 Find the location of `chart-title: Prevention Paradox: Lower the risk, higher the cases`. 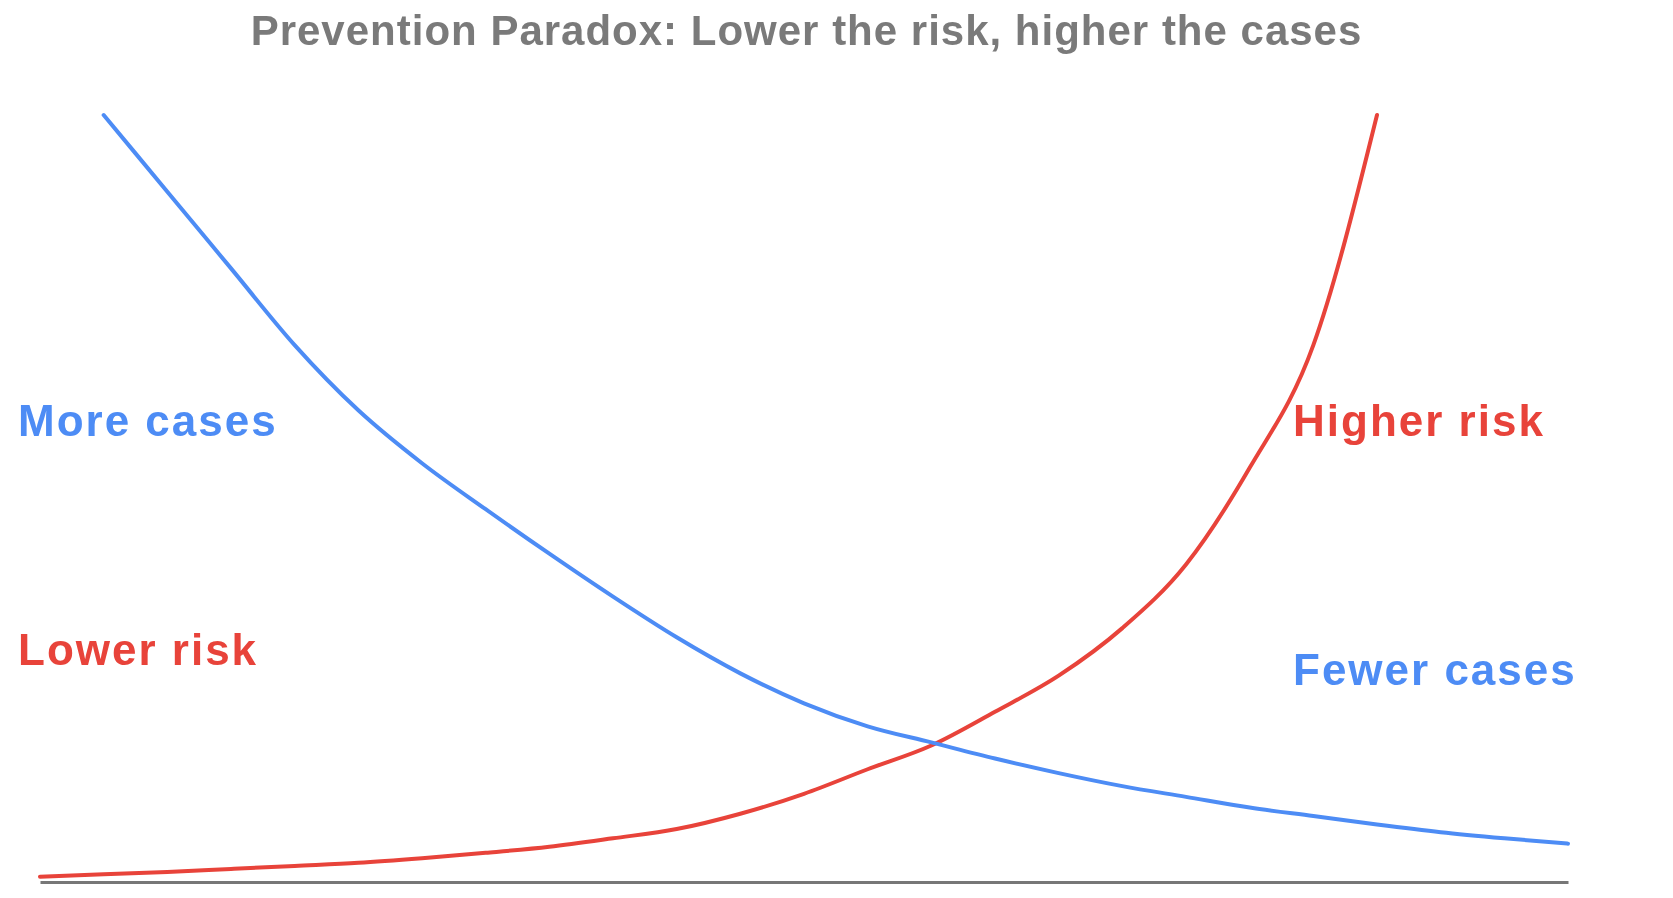

chart-title: Prevention Paradox: Lower the risk, higher the cases is located at coordinates (806, 30).